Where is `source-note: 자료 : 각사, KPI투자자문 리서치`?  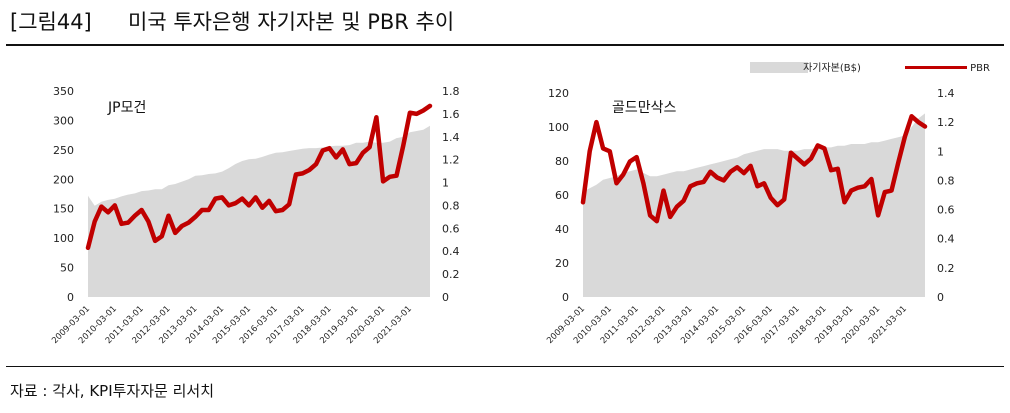
source-note: 자료 : 각사, KPI투자자문 리서치 is located at coordinates (112, 391).